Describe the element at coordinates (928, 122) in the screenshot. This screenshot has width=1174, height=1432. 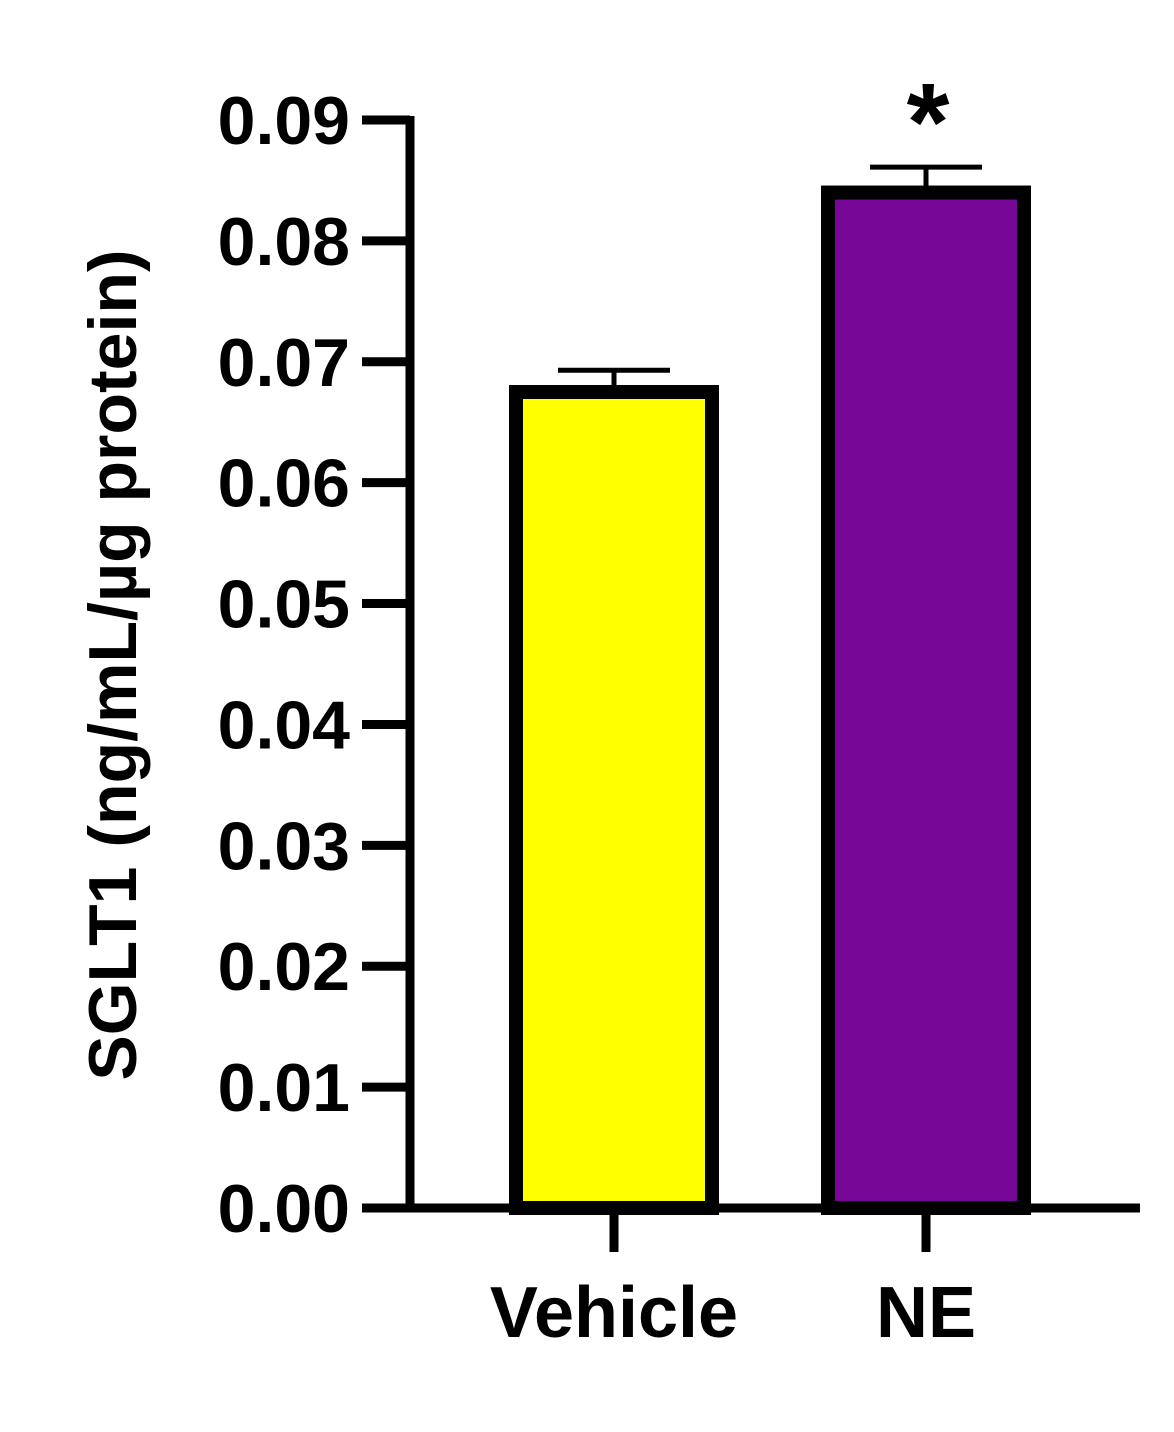
I see `significance-marker: *` at that location.